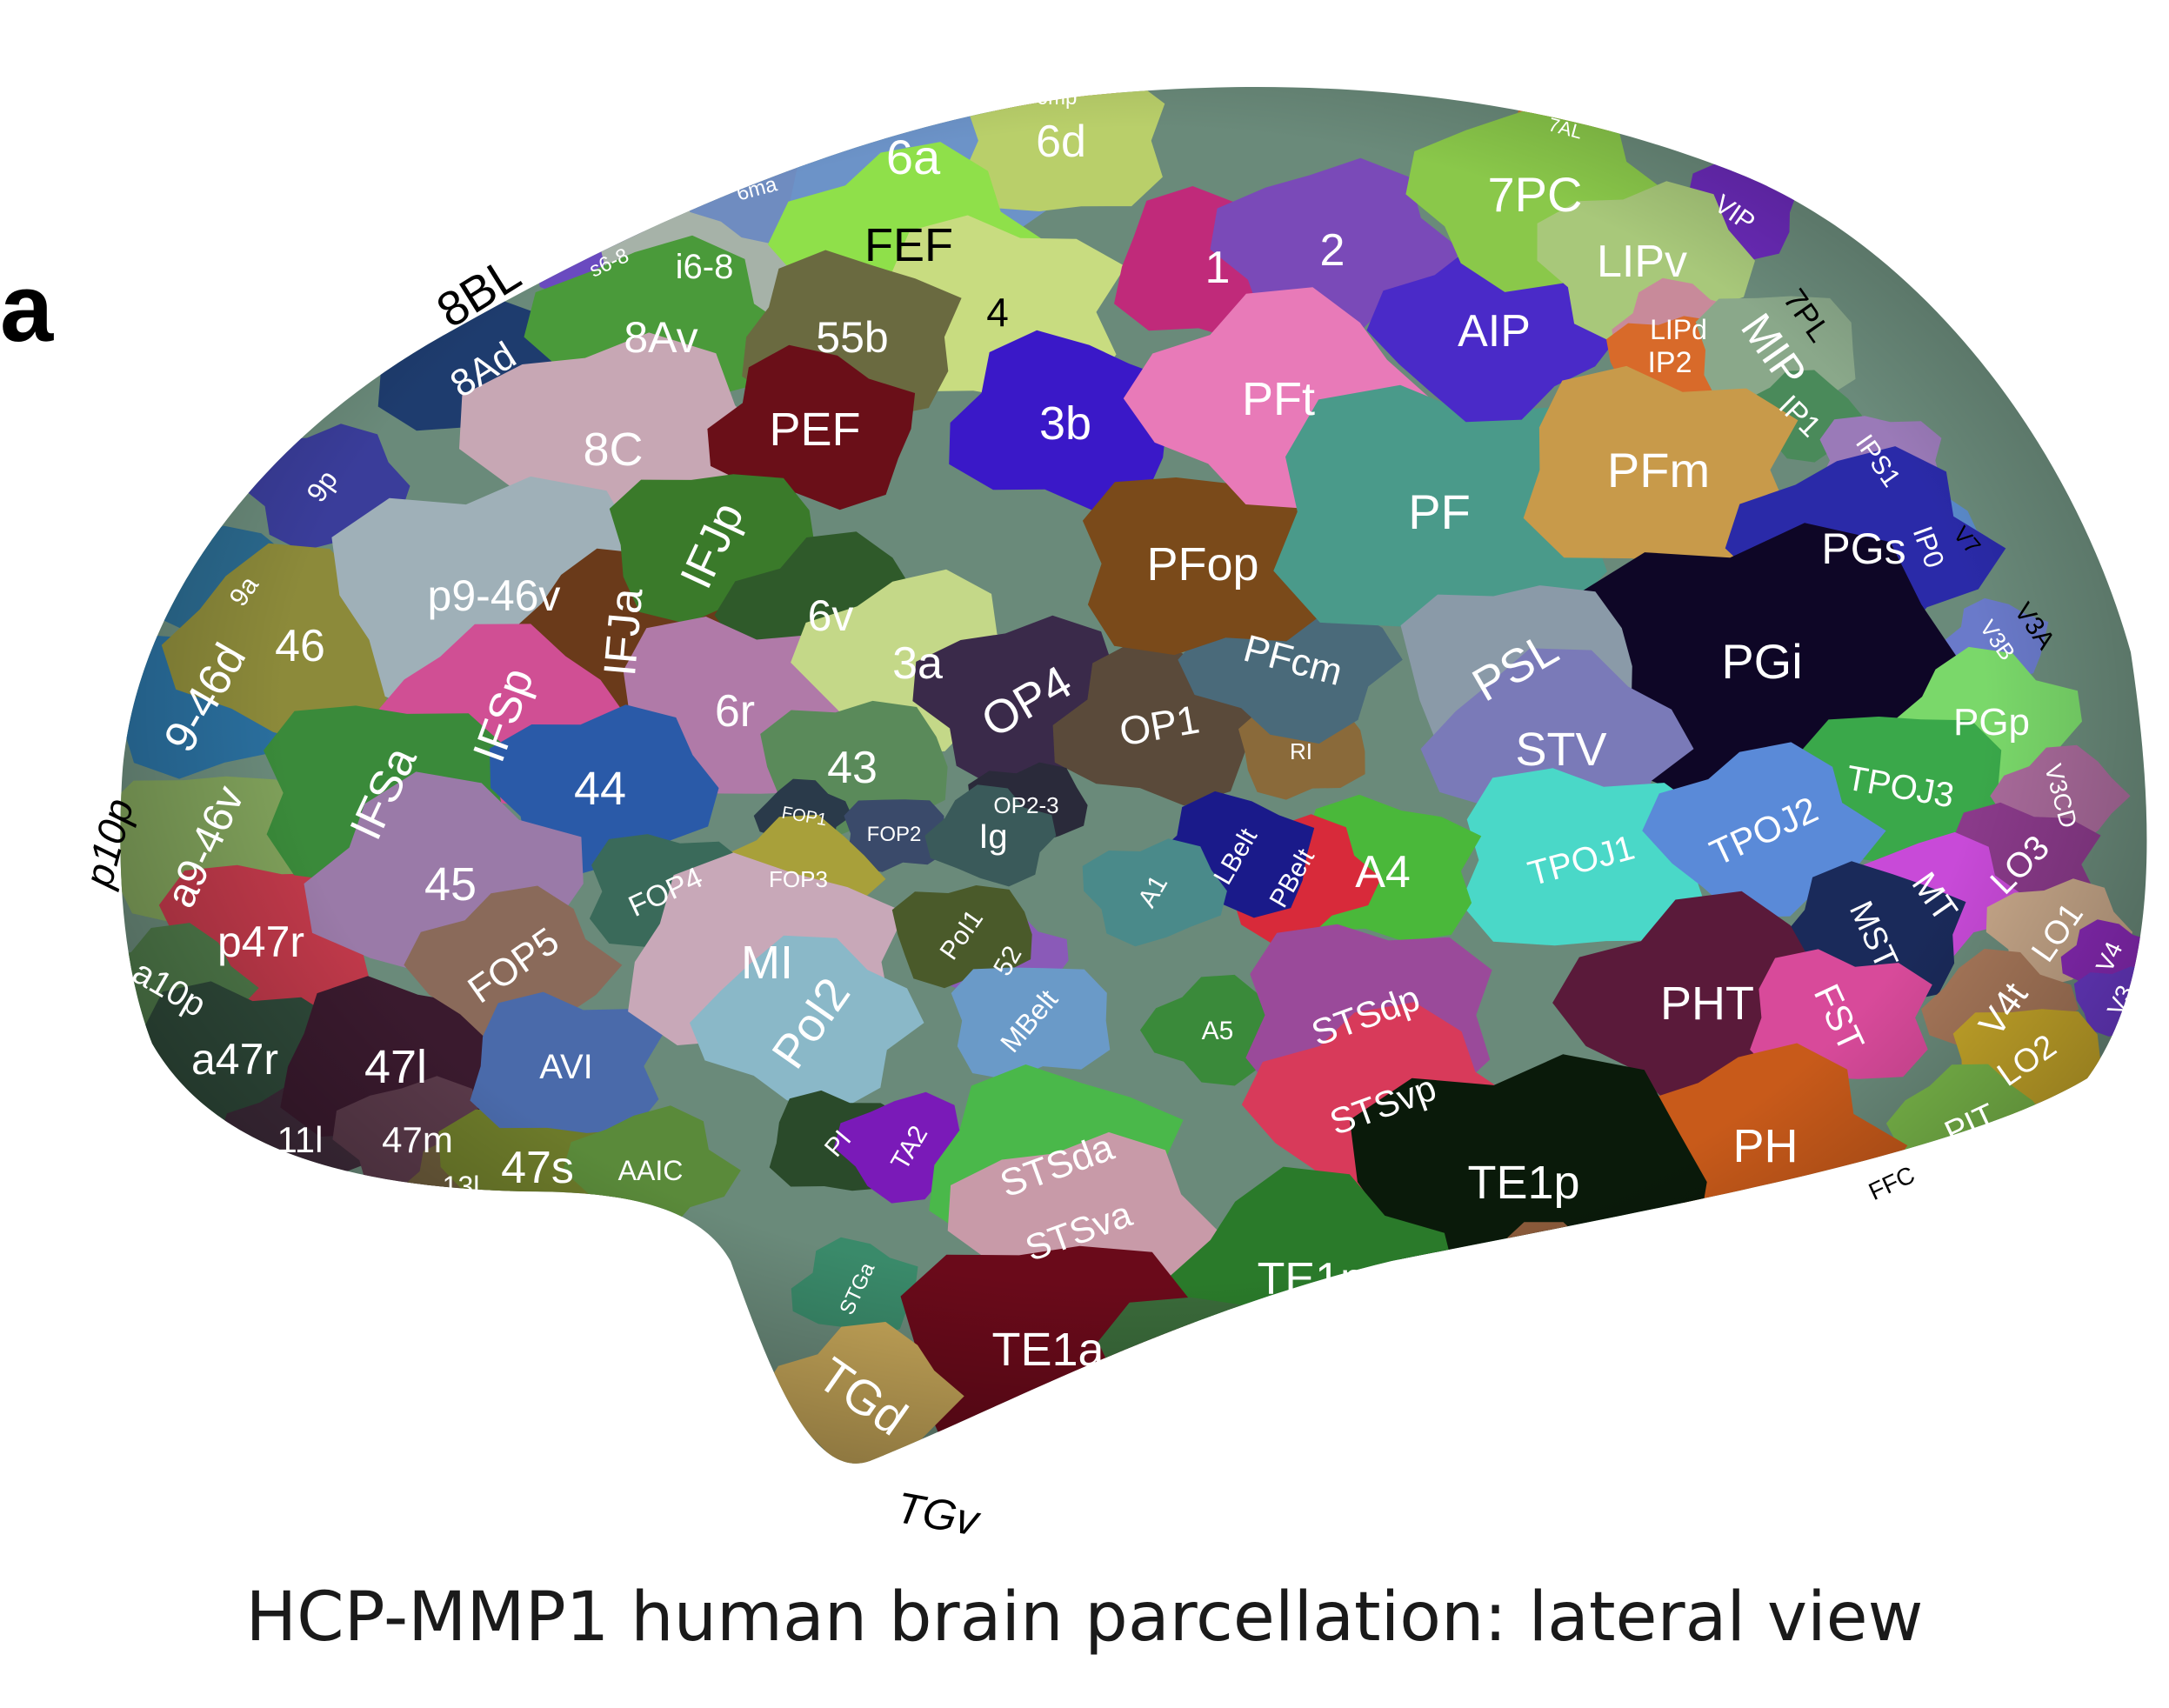  I want to click on region-label-te1p: TE1p, so click(1523, 1183).